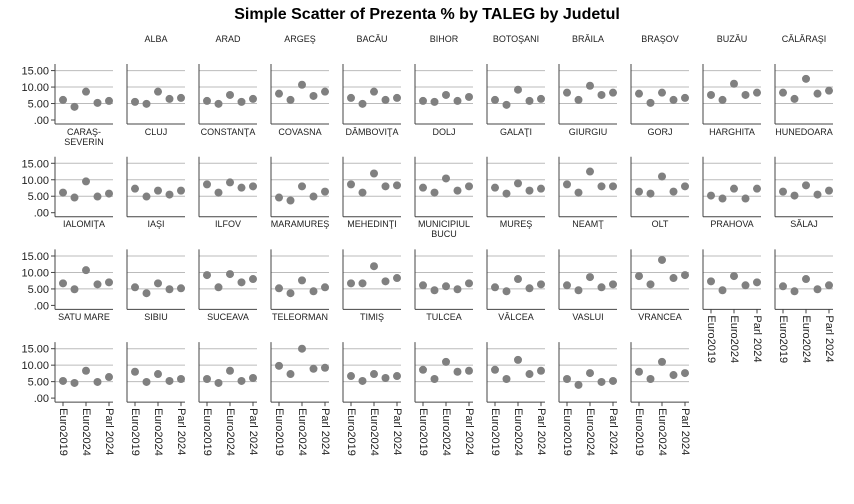 The height and width of the screenshot is (504, 854). What do you see at coordinates (41, 121) in the screenshot?
I see `y-tick-label: .00` at bounding box center [41, 121].